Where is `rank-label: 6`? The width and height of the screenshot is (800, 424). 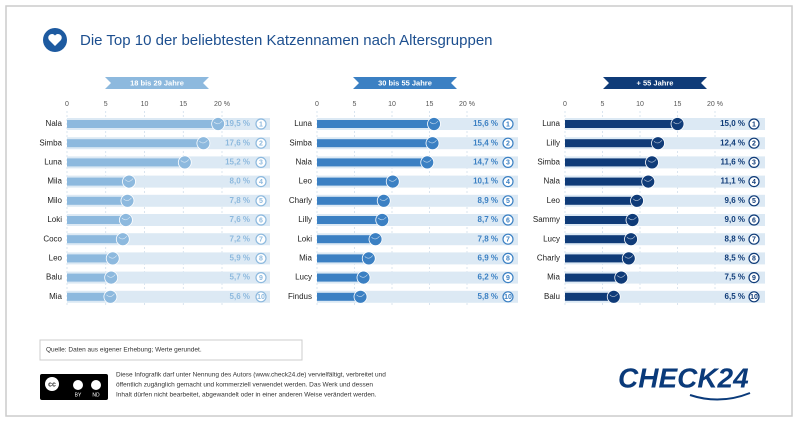 rank-label: 6 is located at coordinates (508, 220).